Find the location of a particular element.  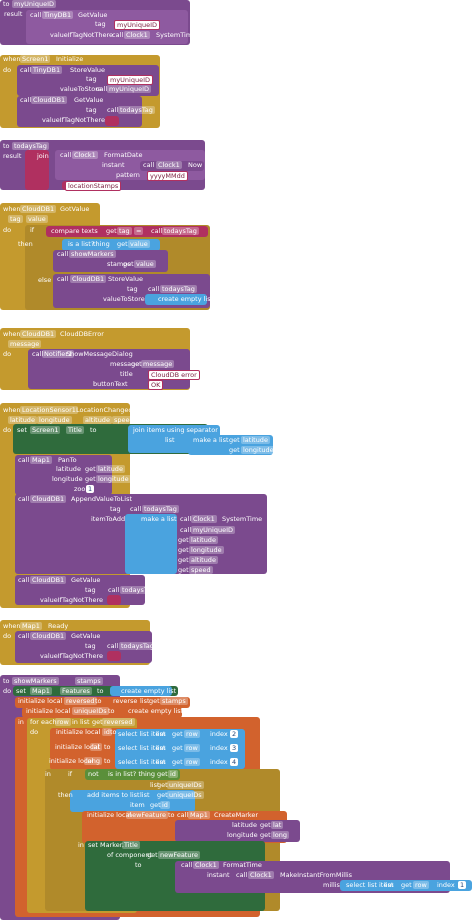

block-field: = is located at coordinates (139, 231).